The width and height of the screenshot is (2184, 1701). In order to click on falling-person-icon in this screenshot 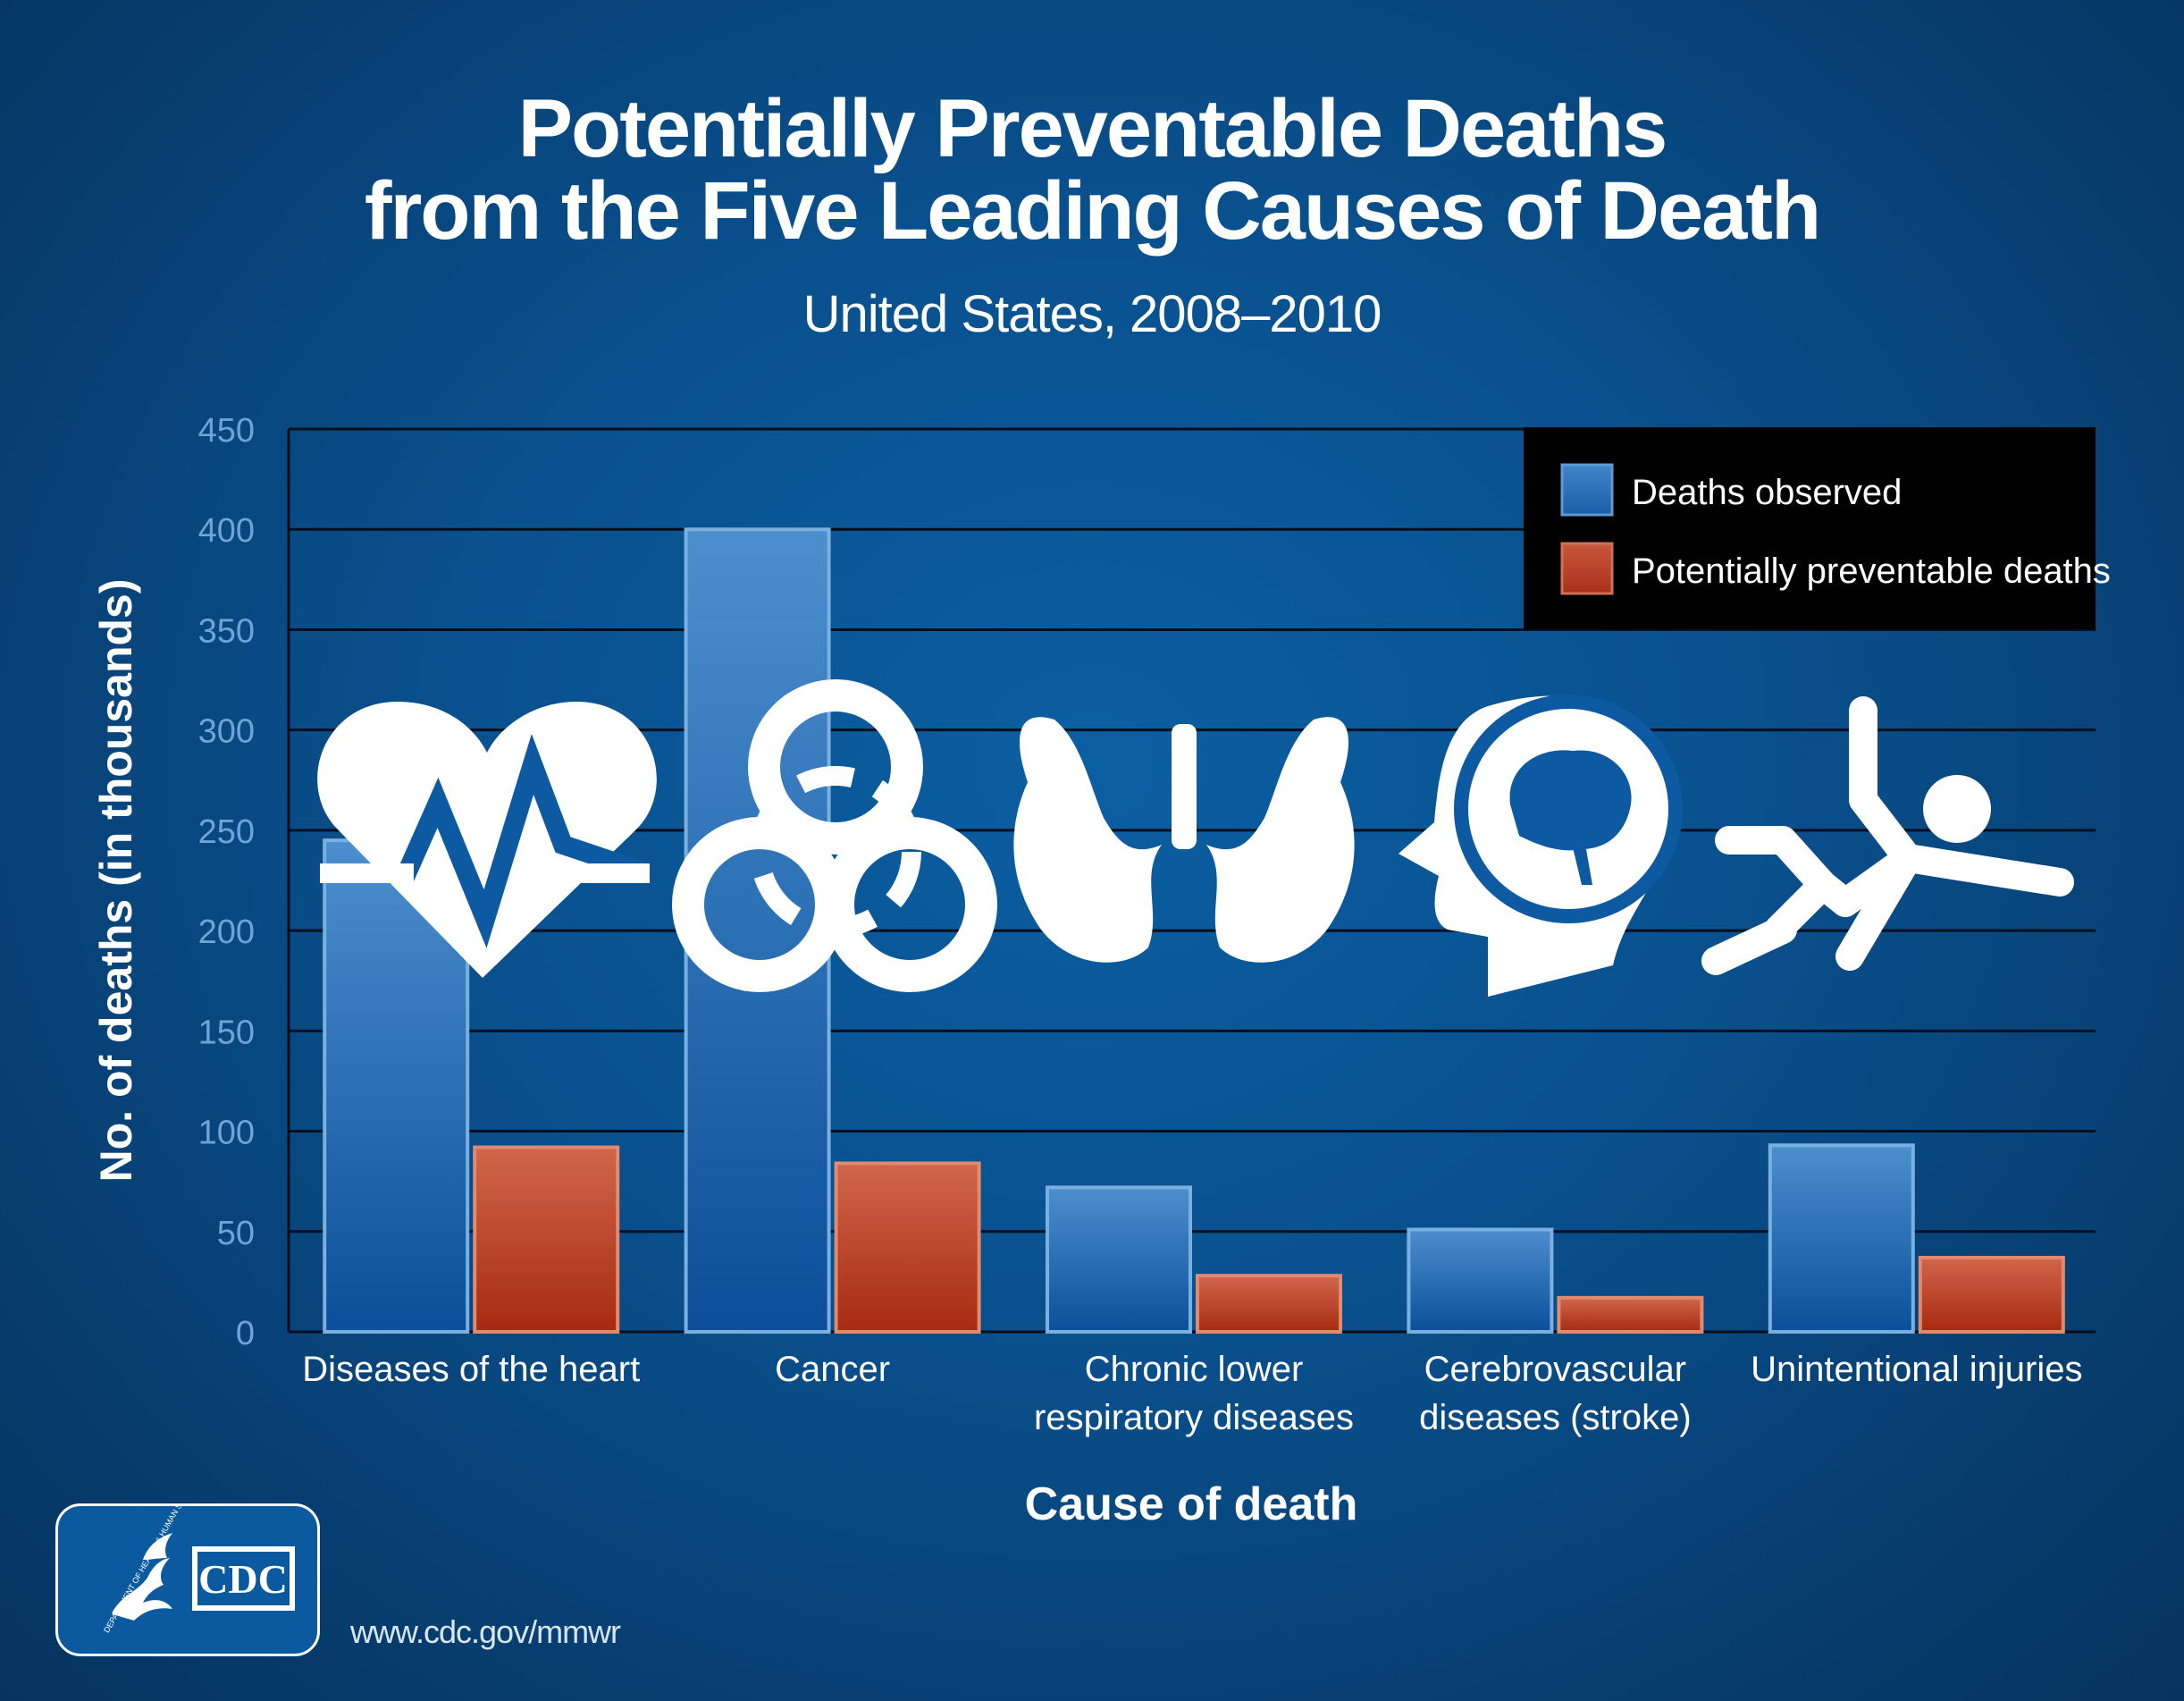, I will do `click(1888, 836)`.